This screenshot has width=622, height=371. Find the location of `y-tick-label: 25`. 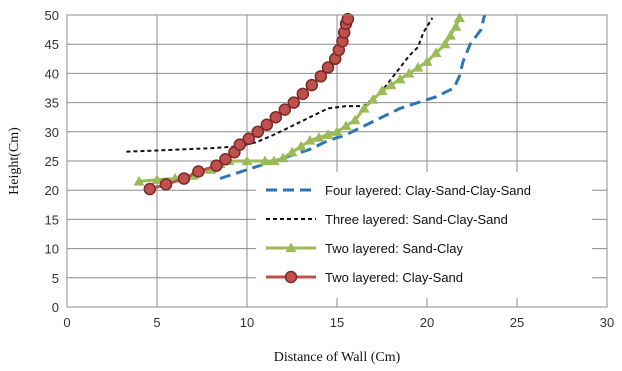

y-tick-label: 25 is located at coordinates (52, 161).